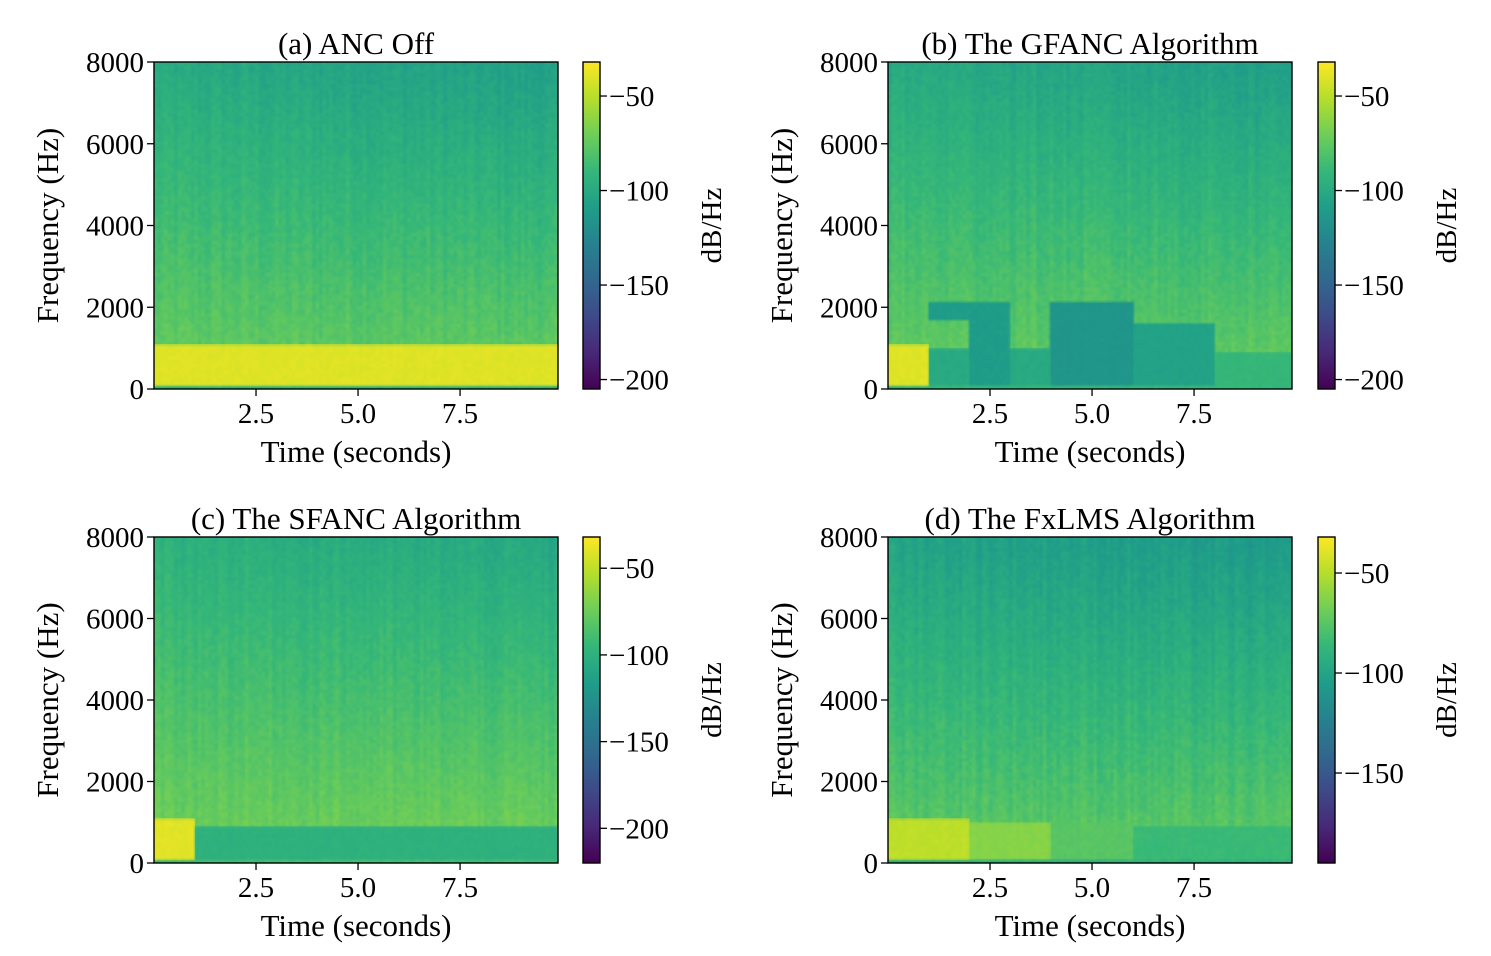 The height and width of the screenshot is (956, 1491). Describe the element at coordinates (356, 518) in the screenshot. I see `chart-title: (c) The SFANC Algorithm` at that location.